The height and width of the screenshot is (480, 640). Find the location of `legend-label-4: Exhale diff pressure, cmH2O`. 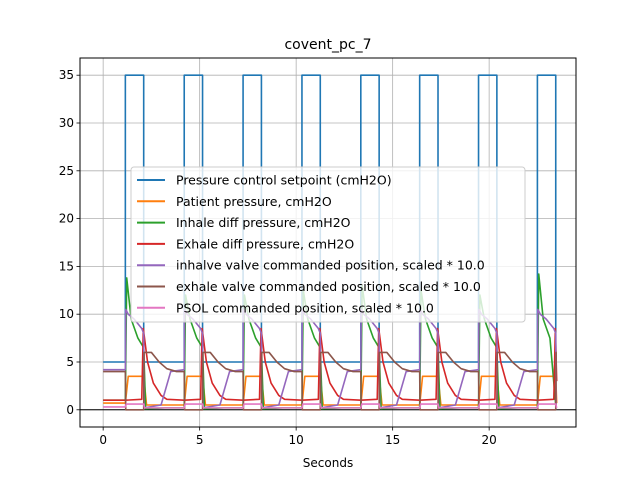

legend-label-4: Exhale diff pressure, cmH2O is located at coordinates (265, 243).